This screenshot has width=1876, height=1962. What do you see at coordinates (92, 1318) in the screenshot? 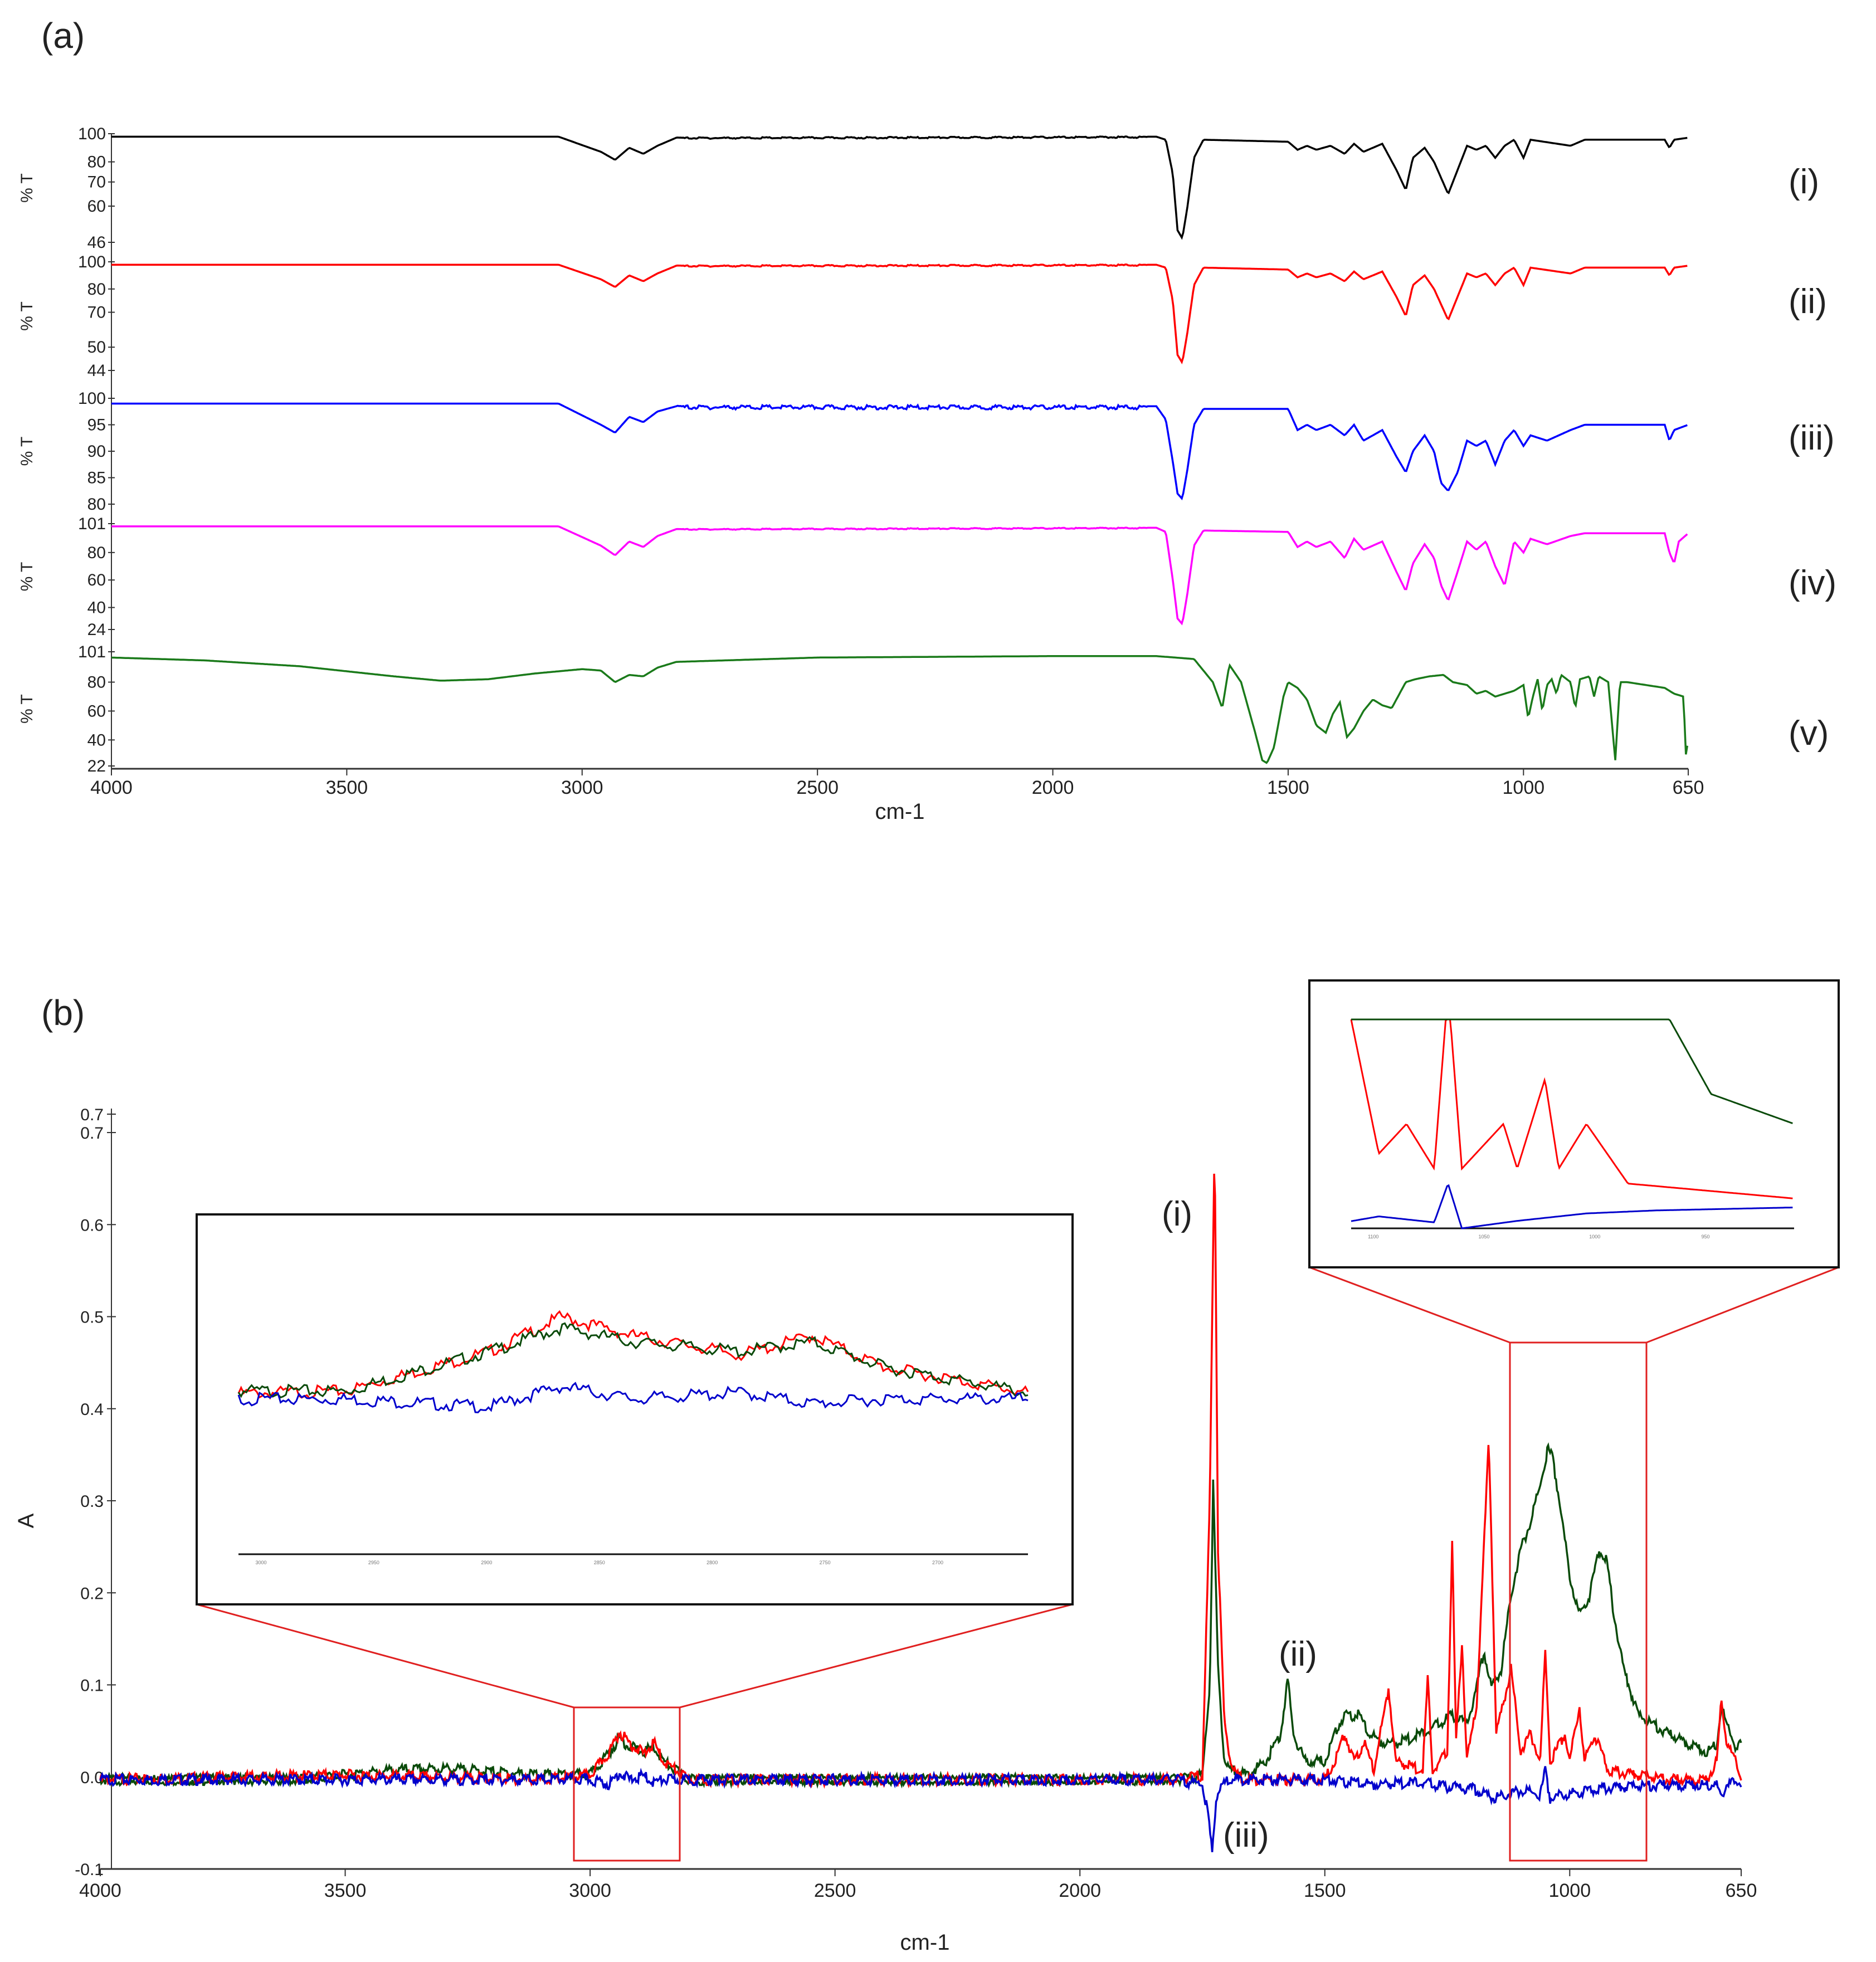
I see `panel-b-y-tick-label: 0.5` at bounding box center [92, 1318].